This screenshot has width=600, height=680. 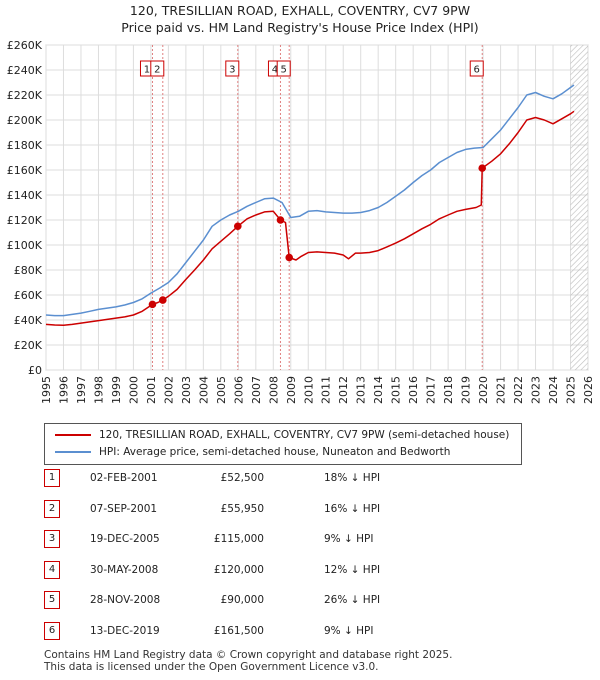 I want to click on y-tick-label: £80K, so click(x=28, y=270).